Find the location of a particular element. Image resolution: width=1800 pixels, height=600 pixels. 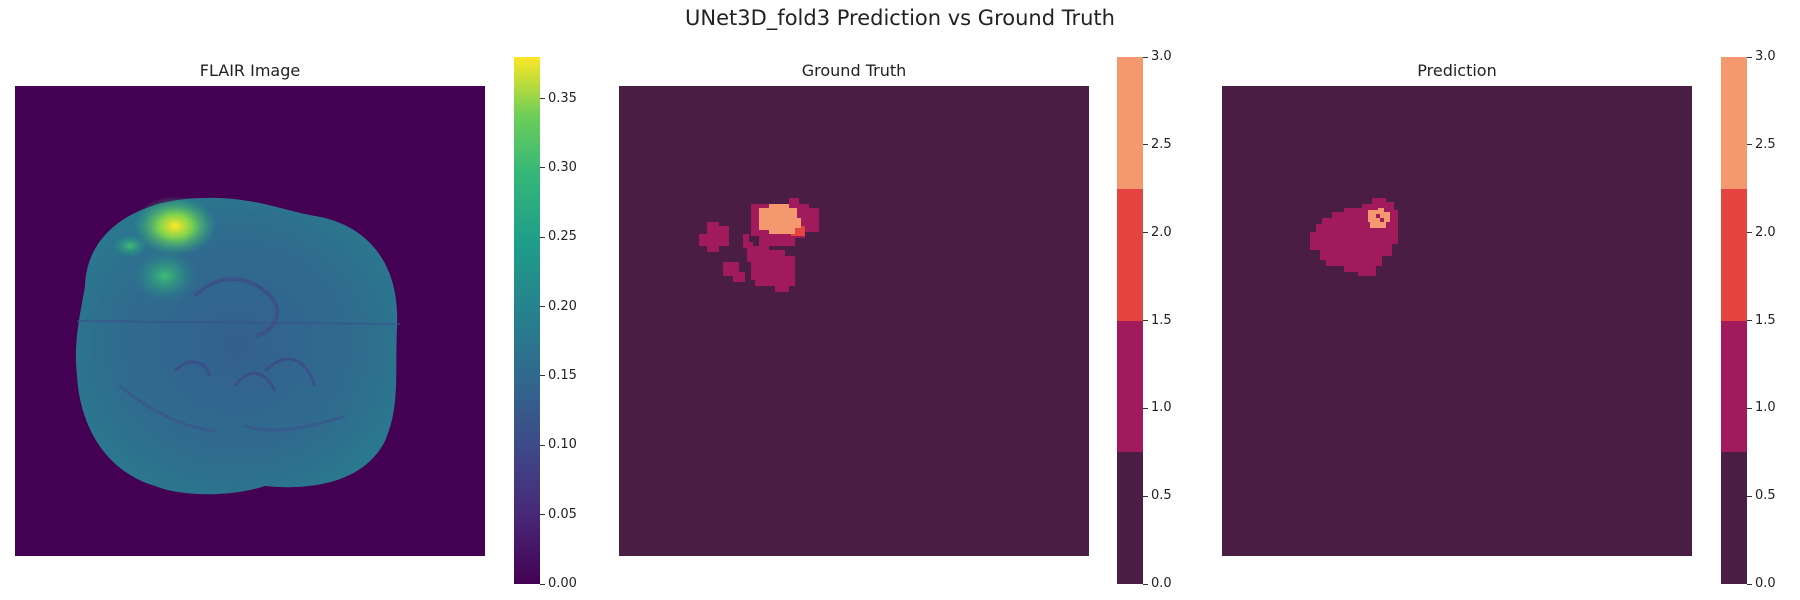

flair-colorbar is located at coordinates (527, 320).